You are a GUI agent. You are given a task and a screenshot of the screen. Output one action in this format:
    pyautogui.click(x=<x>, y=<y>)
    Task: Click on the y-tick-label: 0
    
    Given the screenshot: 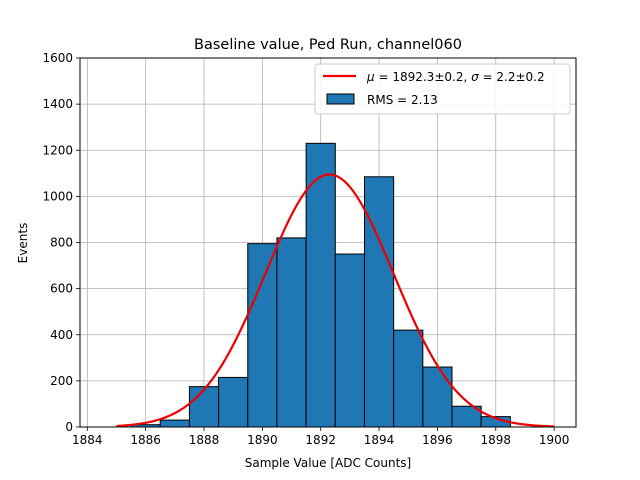 What is the action you would take?
    pyautogui.click(x=69, y=427)
    